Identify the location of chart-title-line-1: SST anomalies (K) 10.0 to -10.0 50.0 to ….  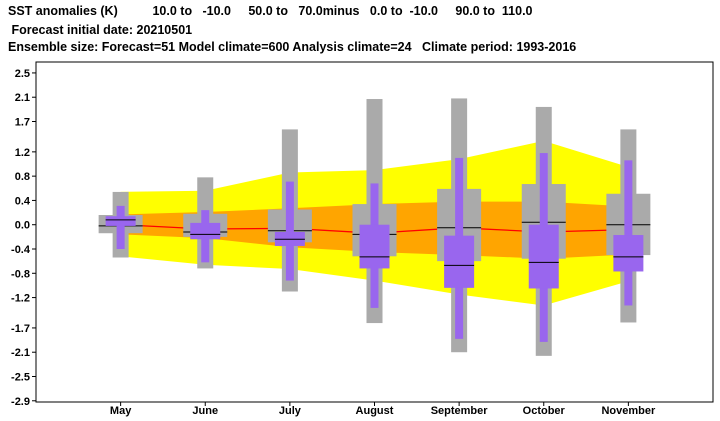
(270, 11).